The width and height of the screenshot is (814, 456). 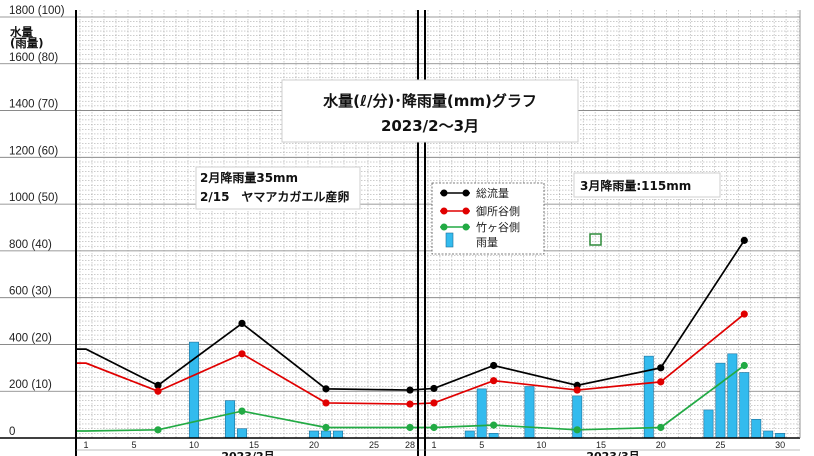 I want to click on month-label: 2023/3月, so click(x=612, y=453).